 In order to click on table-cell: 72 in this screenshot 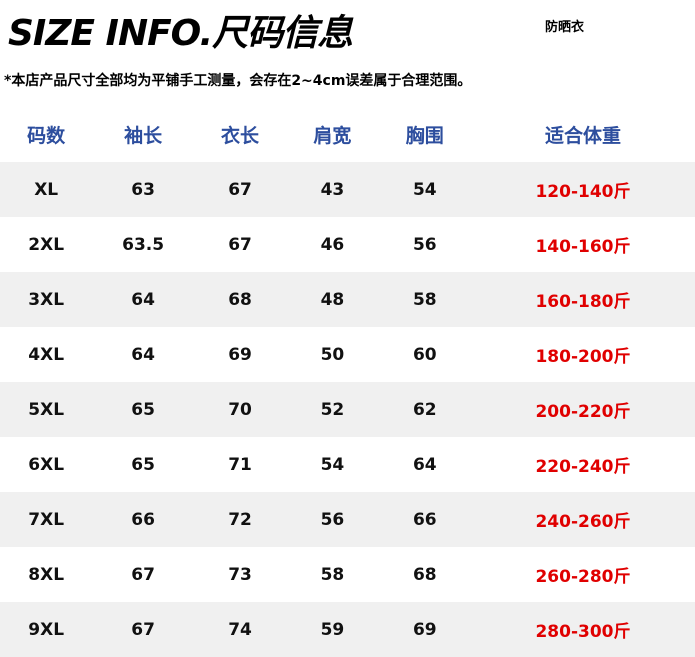, I will do `click(240, 519)`.